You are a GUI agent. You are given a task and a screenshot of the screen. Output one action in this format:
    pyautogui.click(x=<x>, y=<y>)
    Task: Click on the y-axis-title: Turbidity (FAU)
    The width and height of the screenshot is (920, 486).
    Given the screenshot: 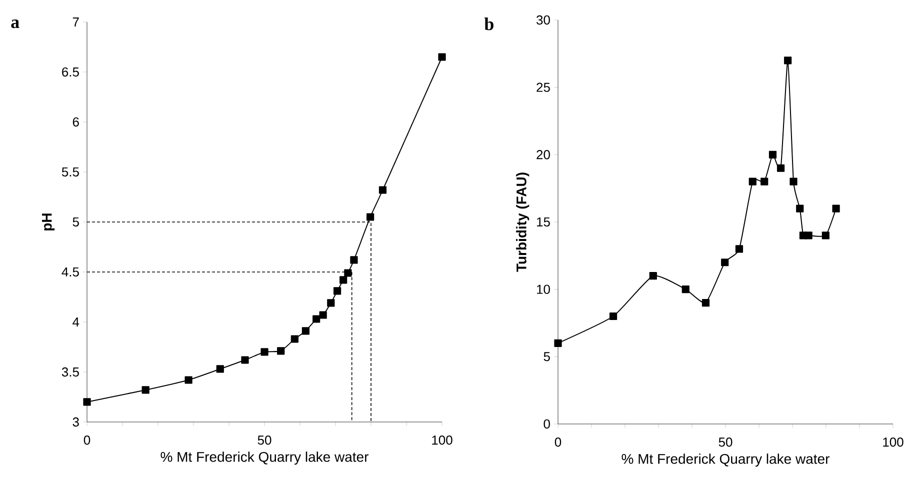 What is the action you would take?
    pyautogui.click(x=523, y=222)
    